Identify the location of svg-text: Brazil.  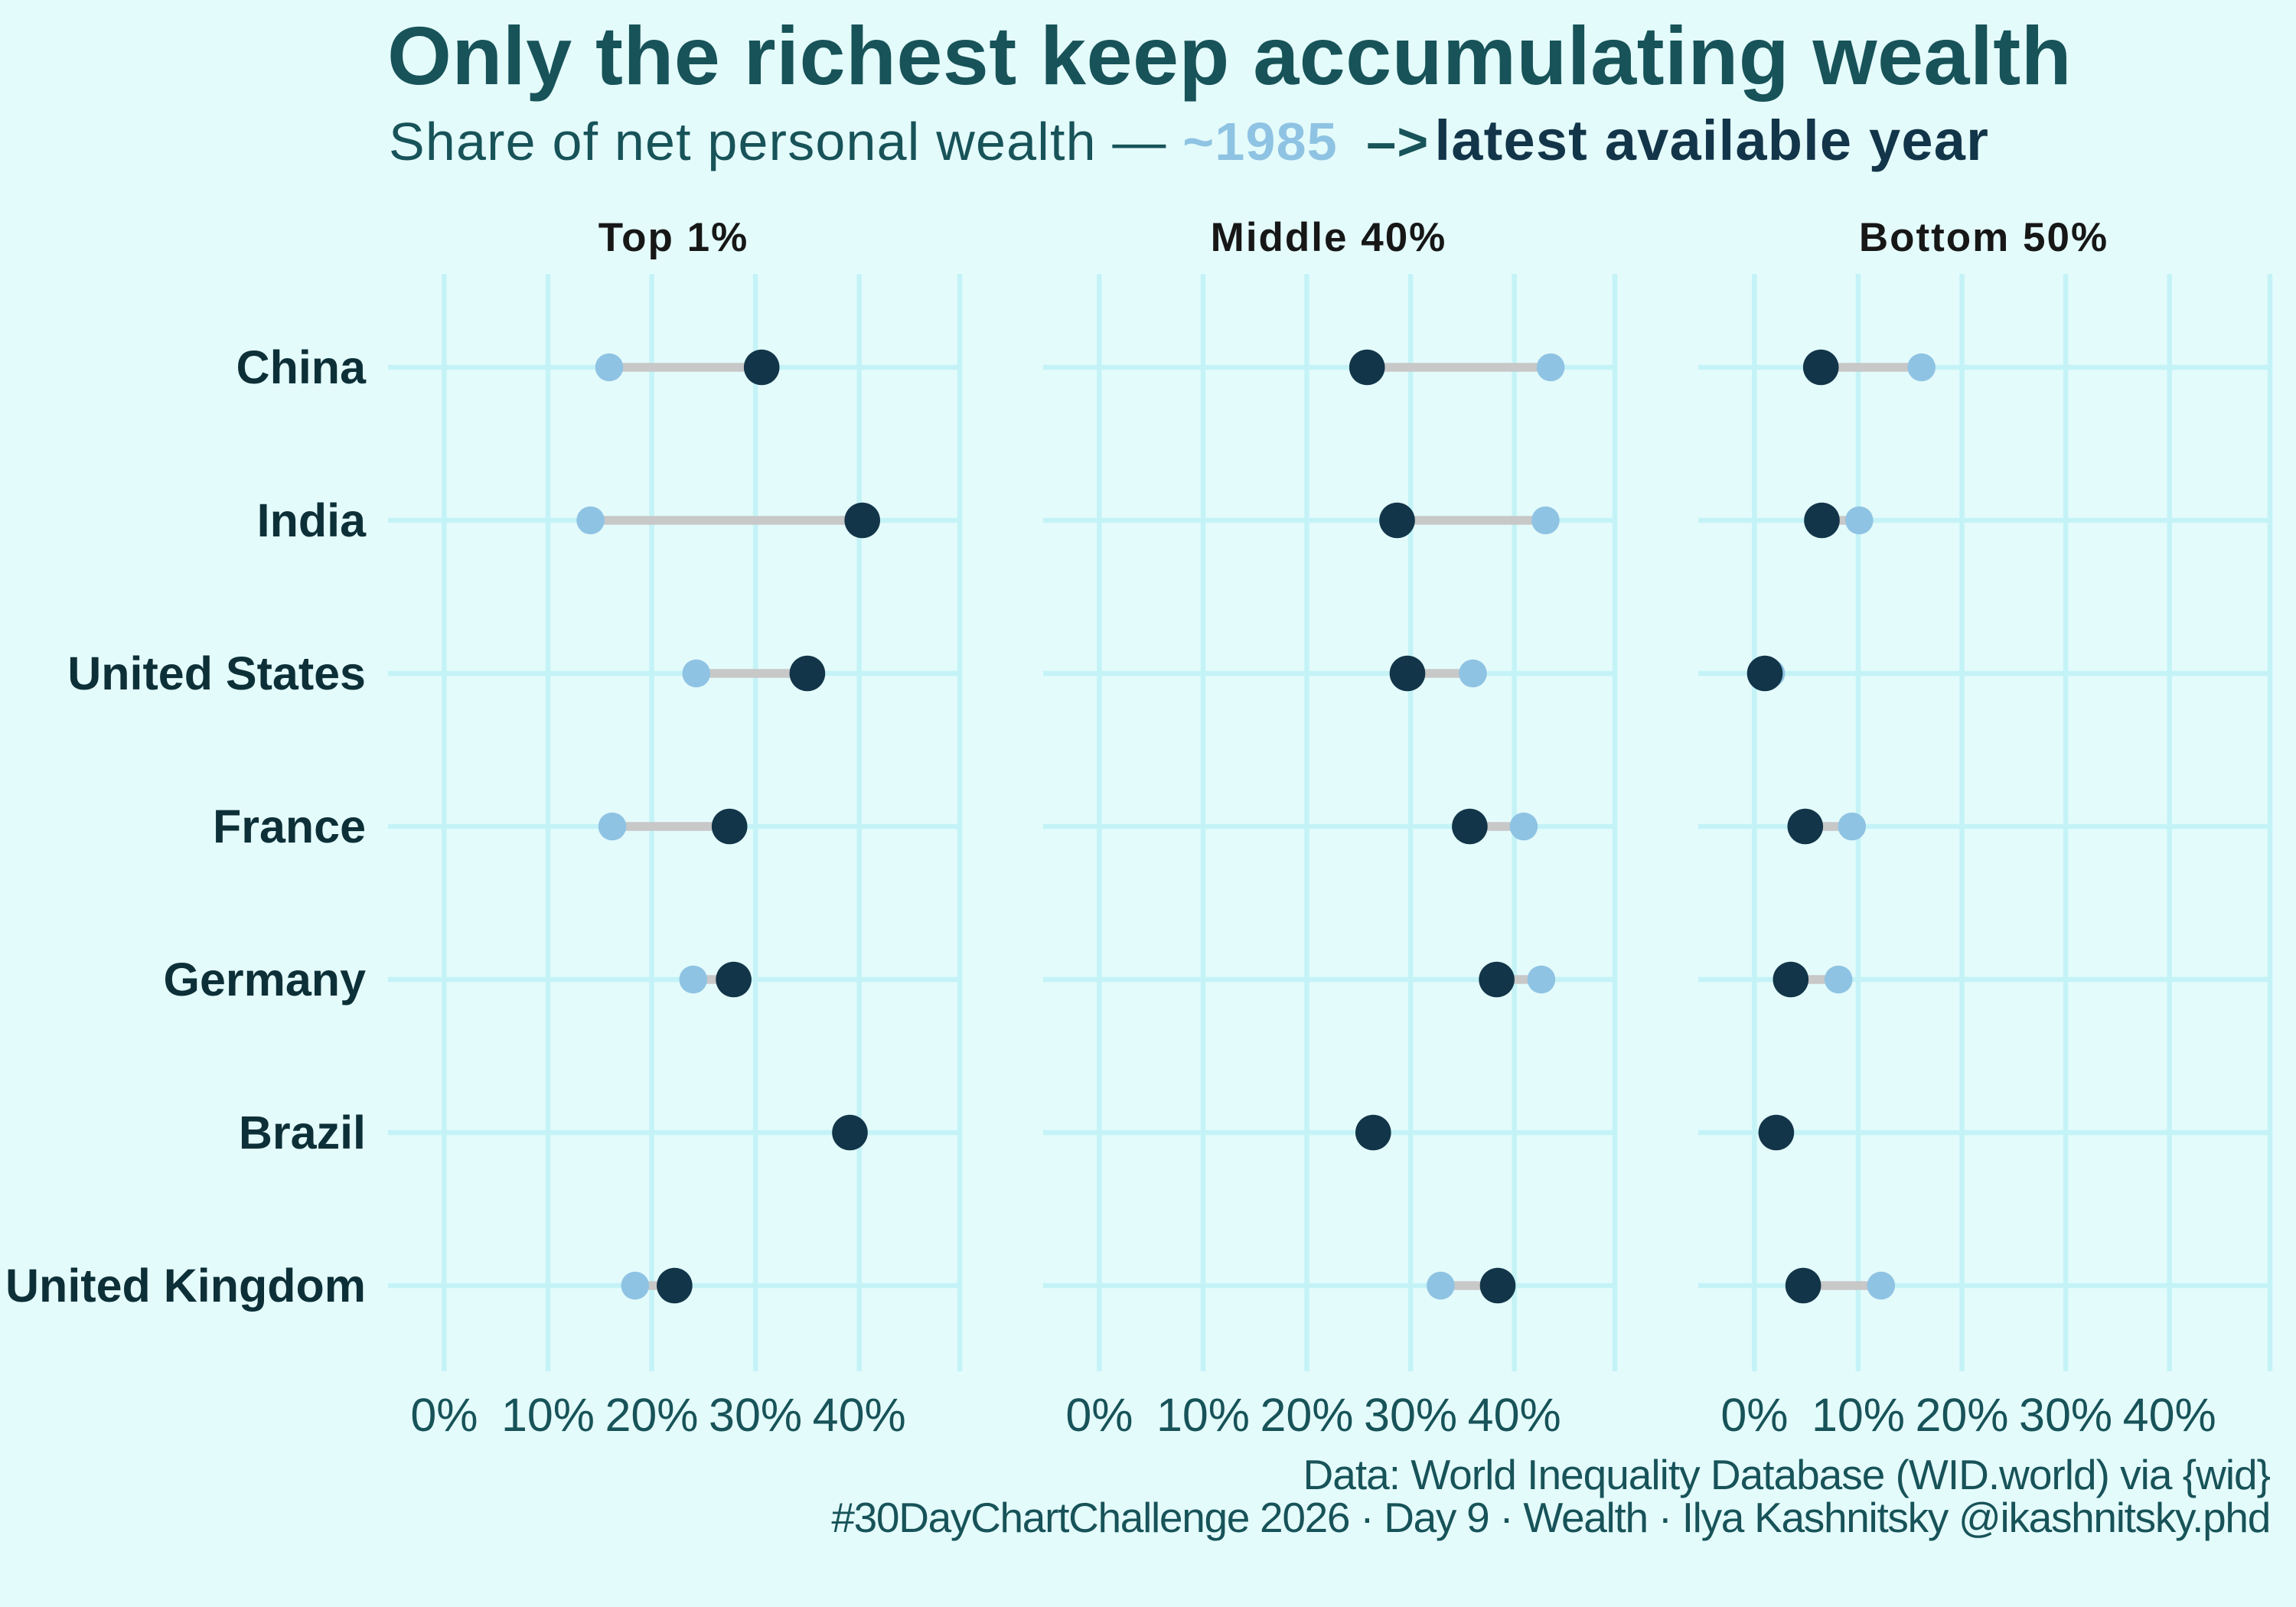
(302, 1133).